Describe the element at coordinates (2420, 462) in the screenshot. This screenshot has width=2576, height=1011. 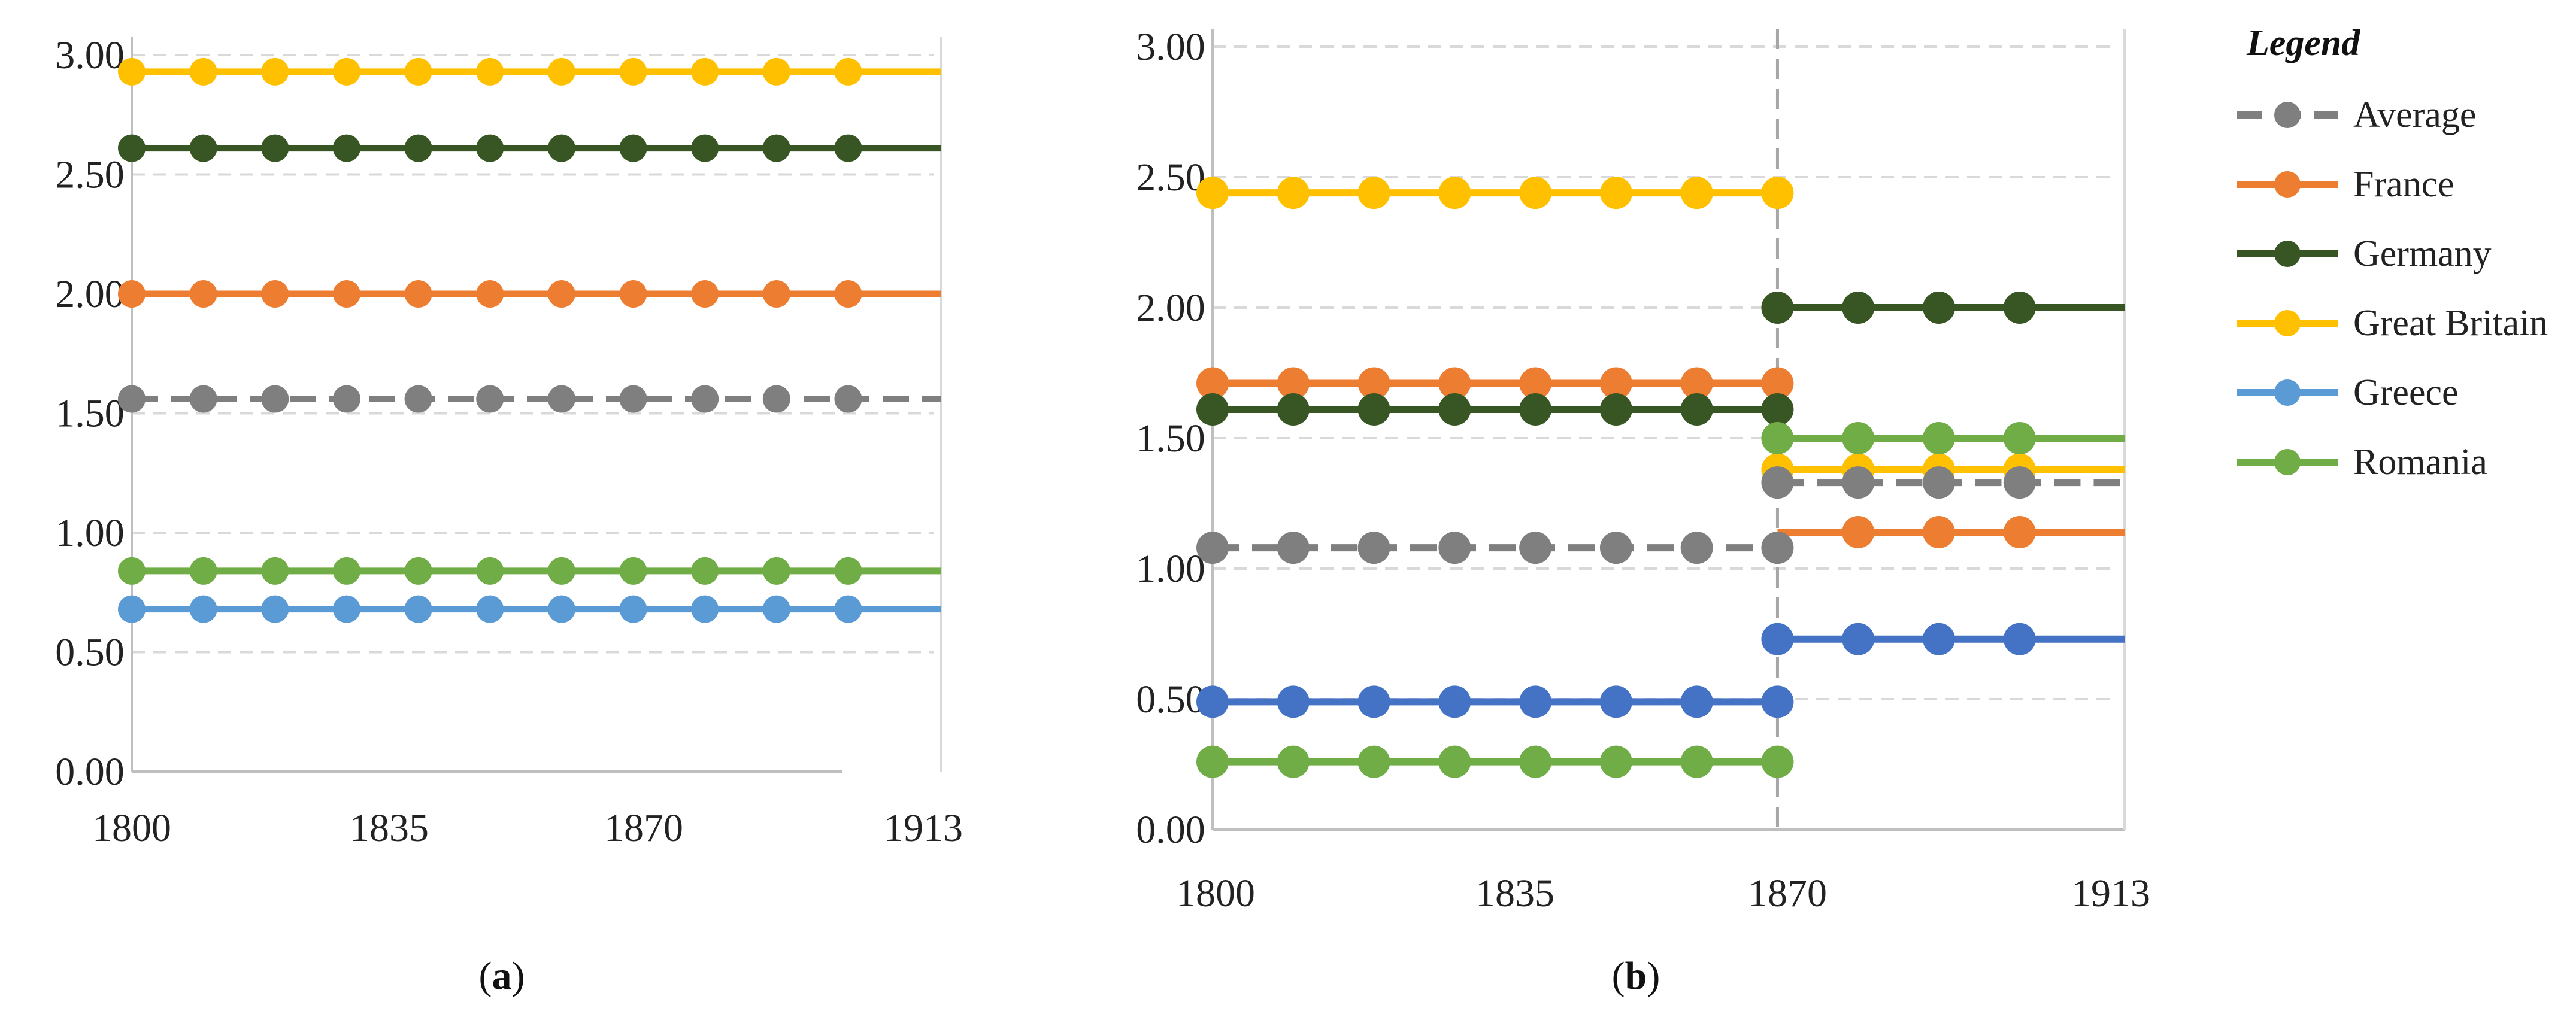
I see `legend-label: Romania` at that location.